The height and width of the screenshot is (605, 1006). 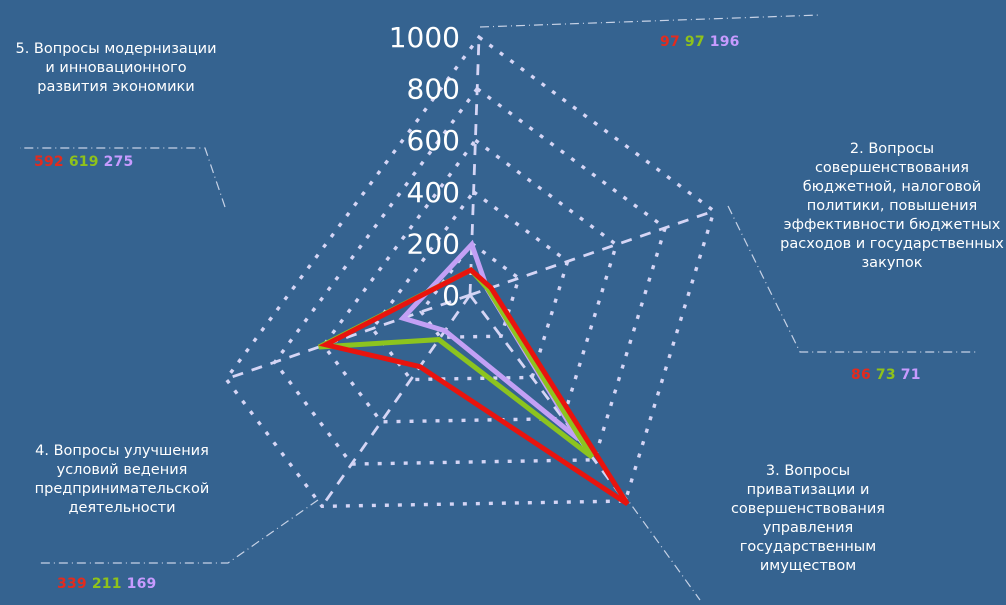 I want to click on tick-label: 800, so click(x=433, y=89).